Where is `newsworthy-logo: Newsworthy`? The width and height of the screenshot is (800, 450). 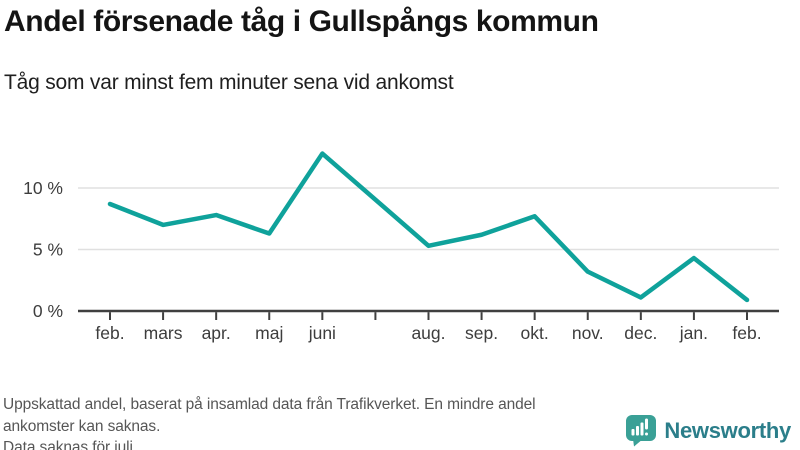
newsworthy-logo: Newsworthy is located at coordinates (708, 431).